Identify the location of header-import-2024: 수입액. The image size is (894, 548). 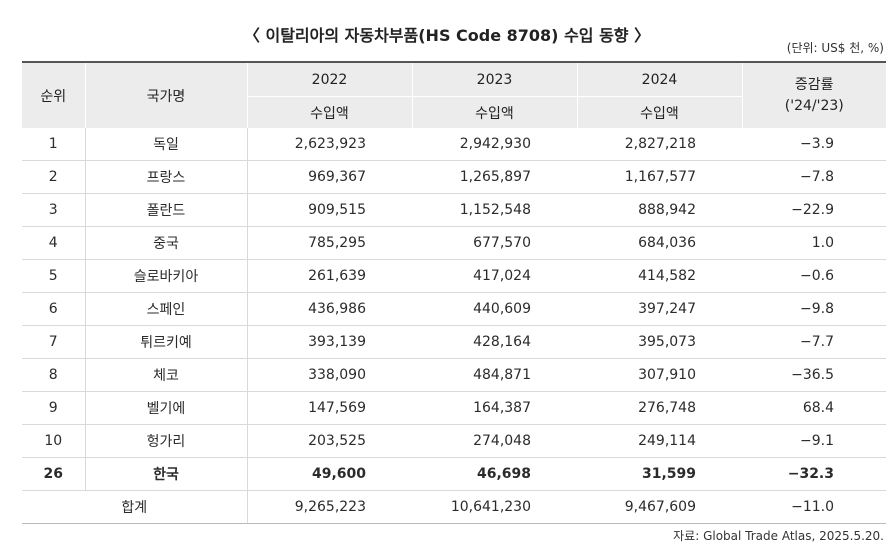
(659, 112).